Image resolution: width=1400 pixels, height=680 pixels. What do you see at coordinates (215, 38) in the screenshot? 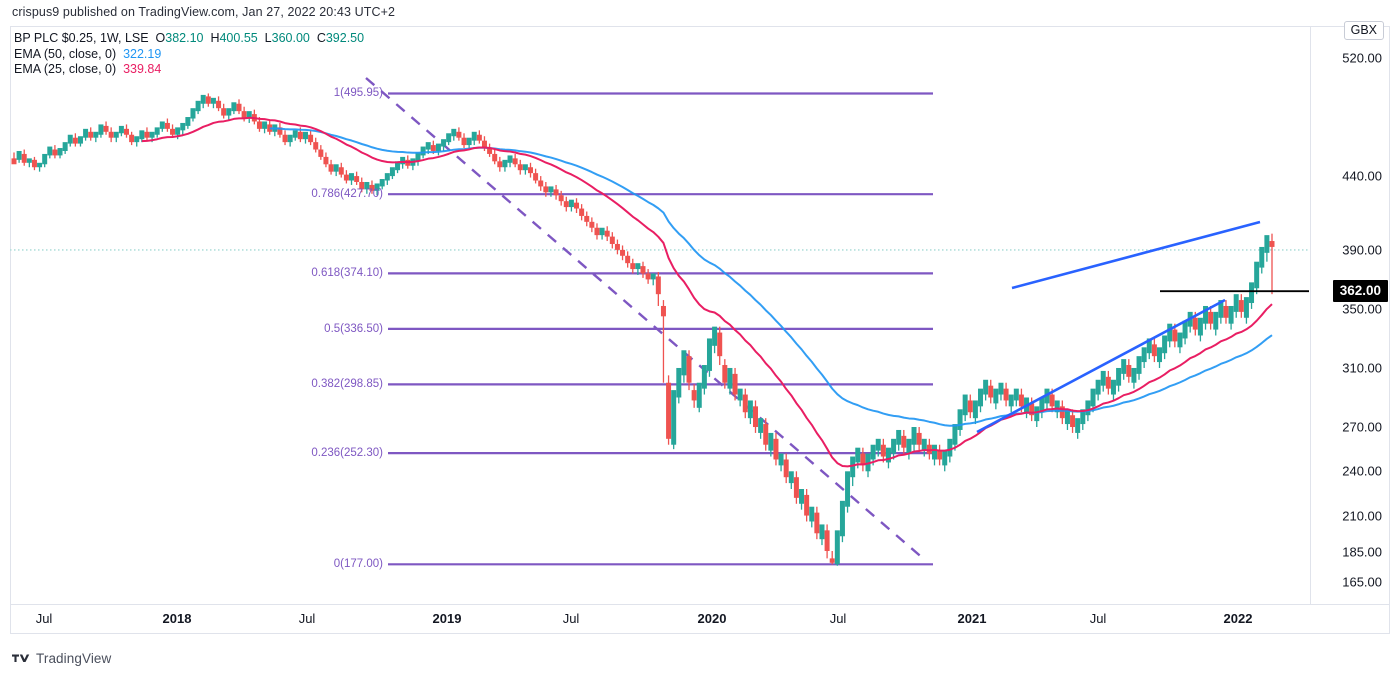
I see `legend-high-label: H` at bounding box center [215, 38].